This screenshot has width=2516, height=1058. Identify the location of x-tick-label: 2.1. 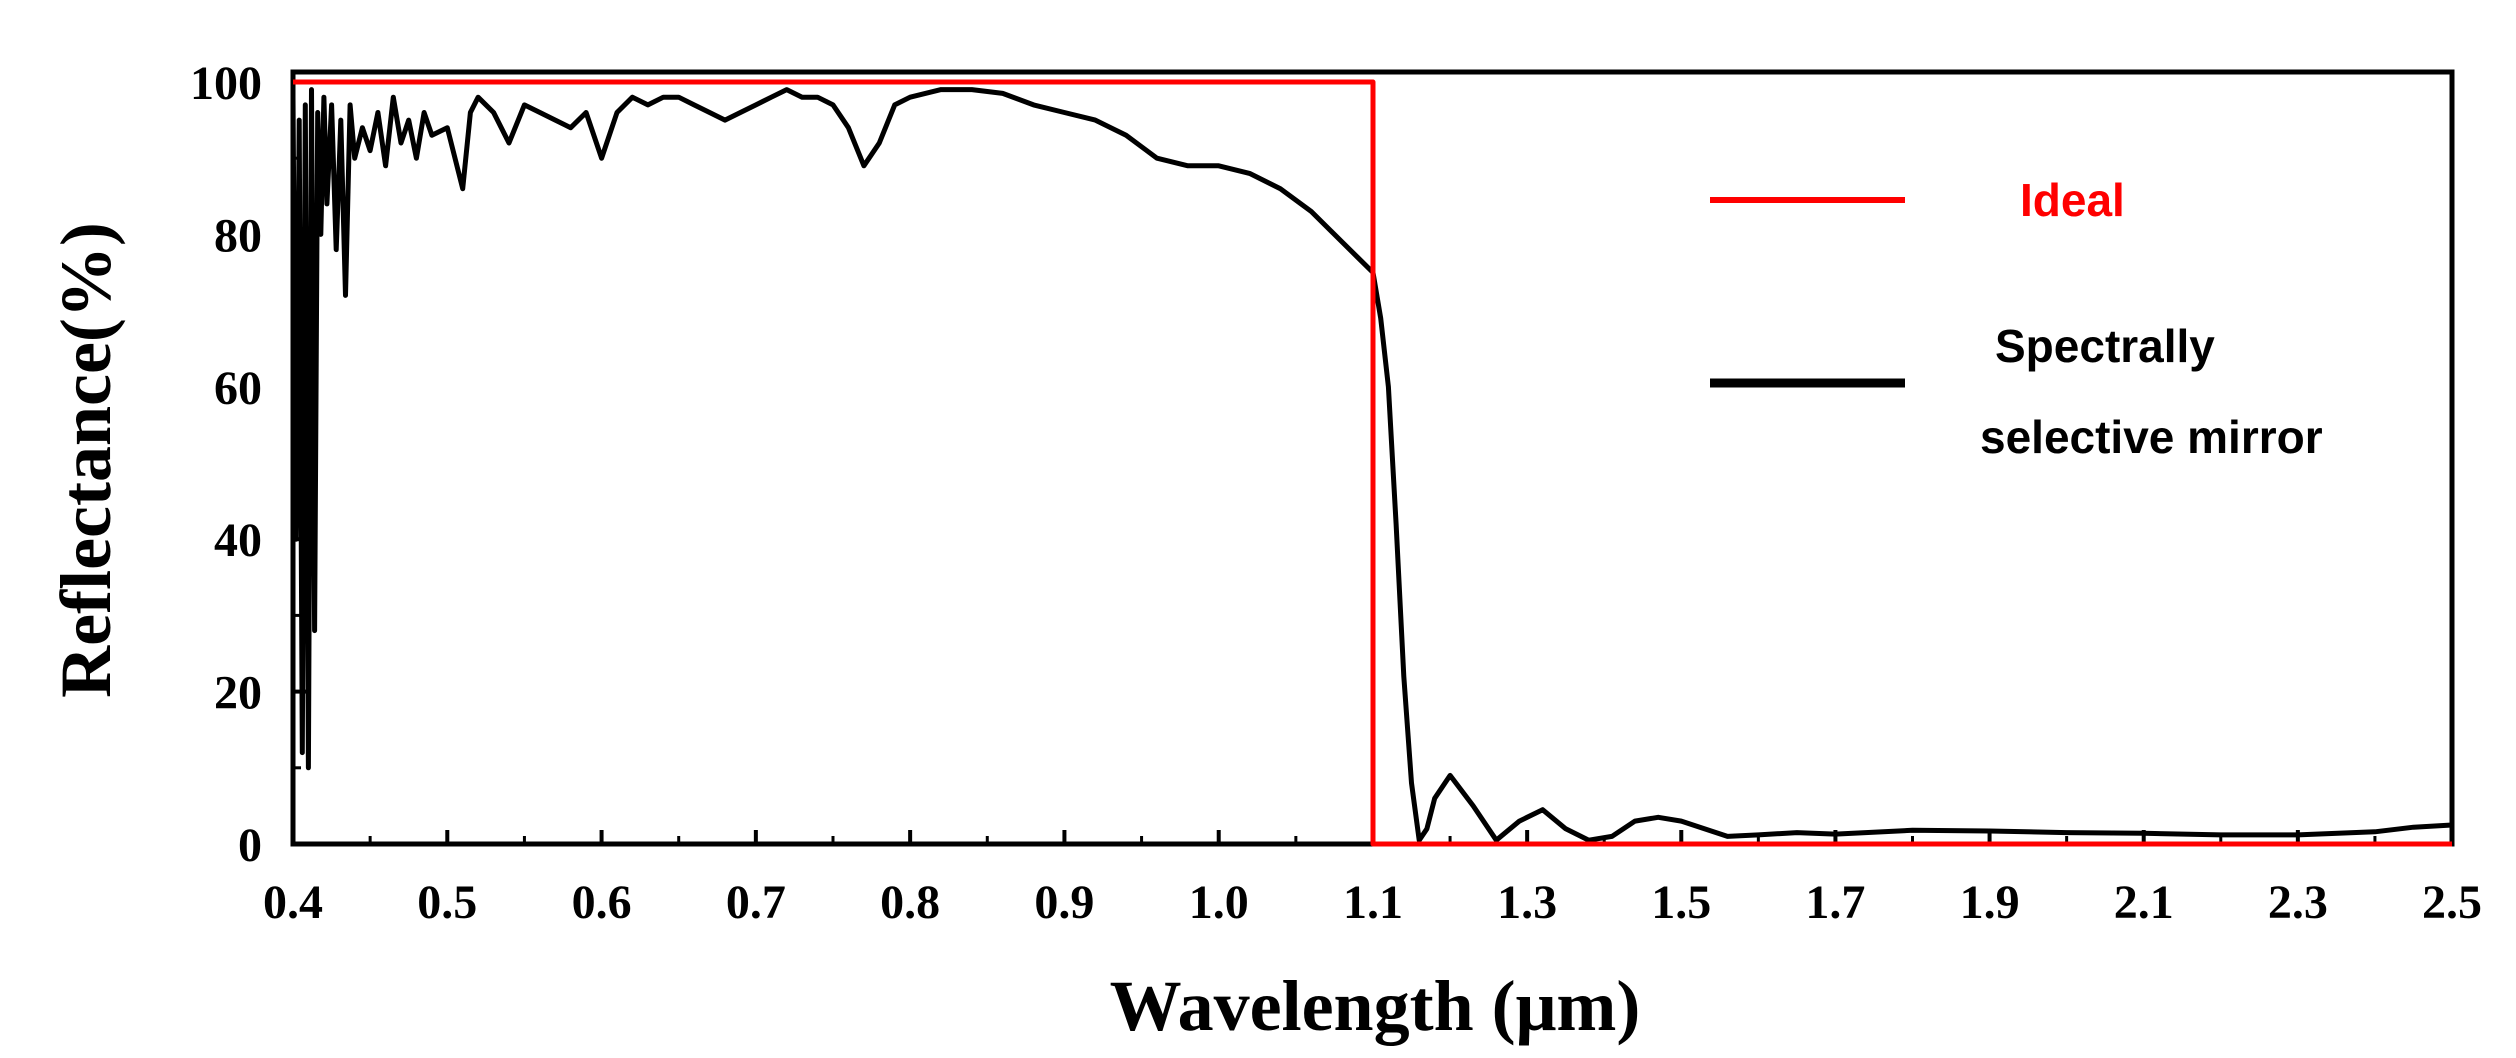
(2144, 902).